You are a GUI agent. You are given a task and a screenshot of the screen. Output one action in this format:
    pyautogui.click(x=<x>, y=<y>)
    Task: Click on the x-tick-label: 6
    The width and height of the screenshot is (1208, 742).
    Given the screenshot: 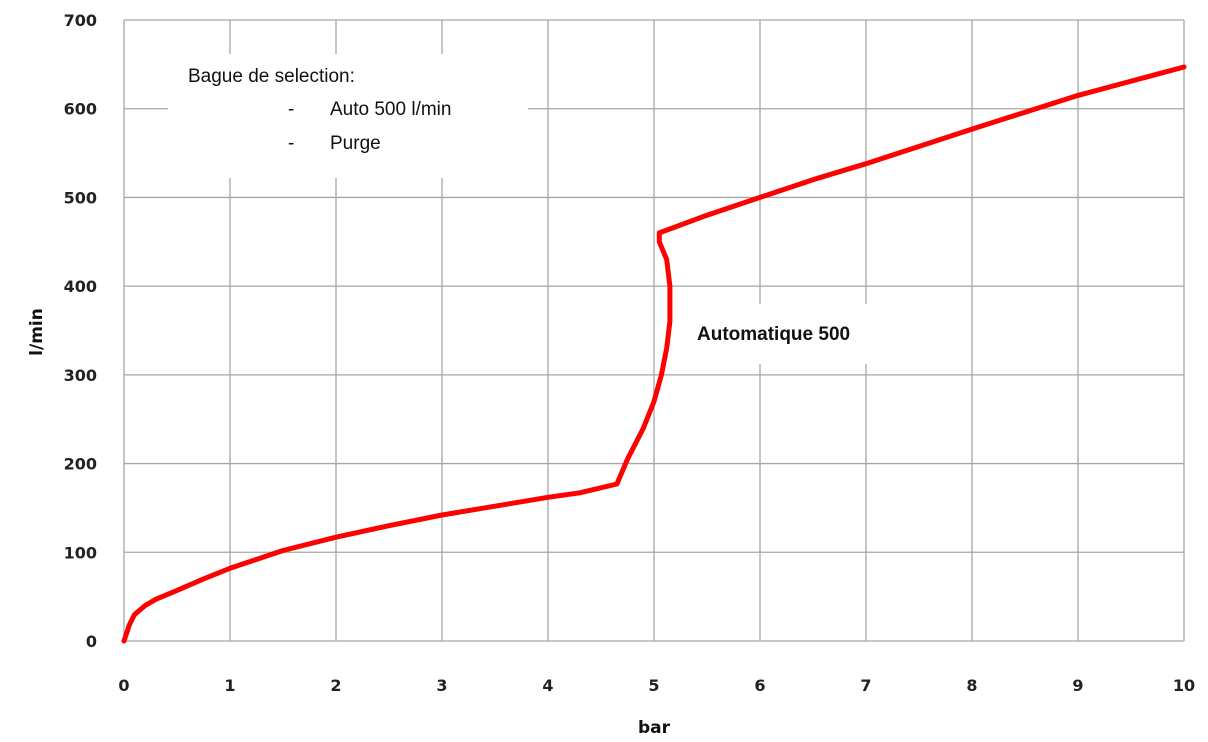 What is the action you would take?
    pyautogui.click(x=759, y=685)
    